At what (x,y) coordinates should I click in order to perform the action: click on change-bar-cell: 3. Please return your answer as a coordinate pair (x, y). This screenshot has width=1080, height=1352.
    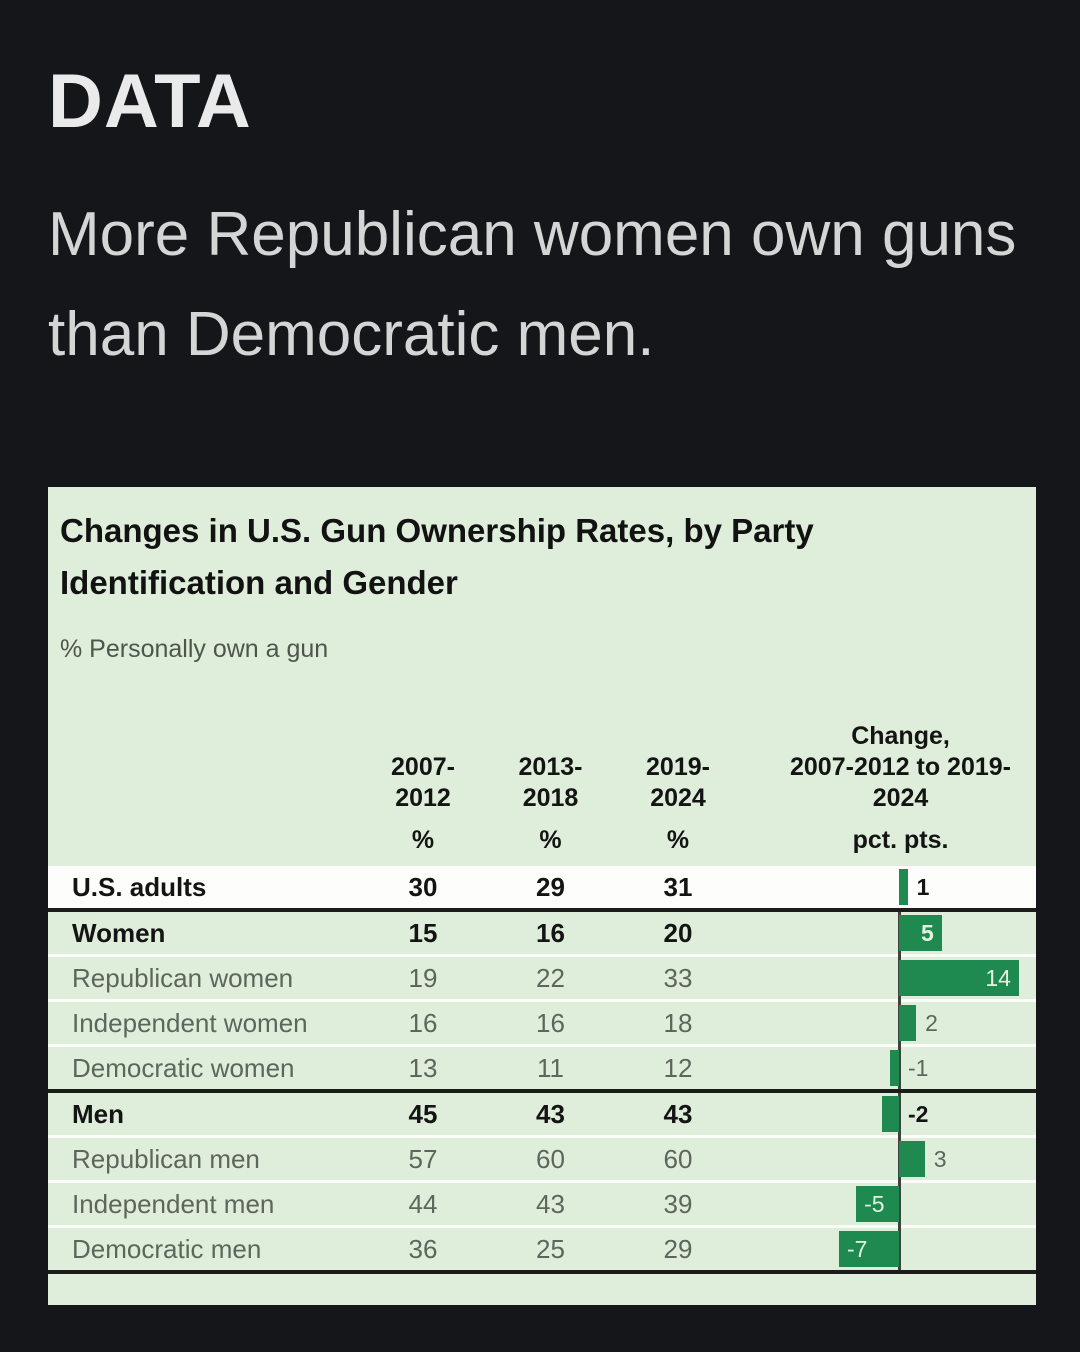
    Looking at the image, I should click on (884, 1159).